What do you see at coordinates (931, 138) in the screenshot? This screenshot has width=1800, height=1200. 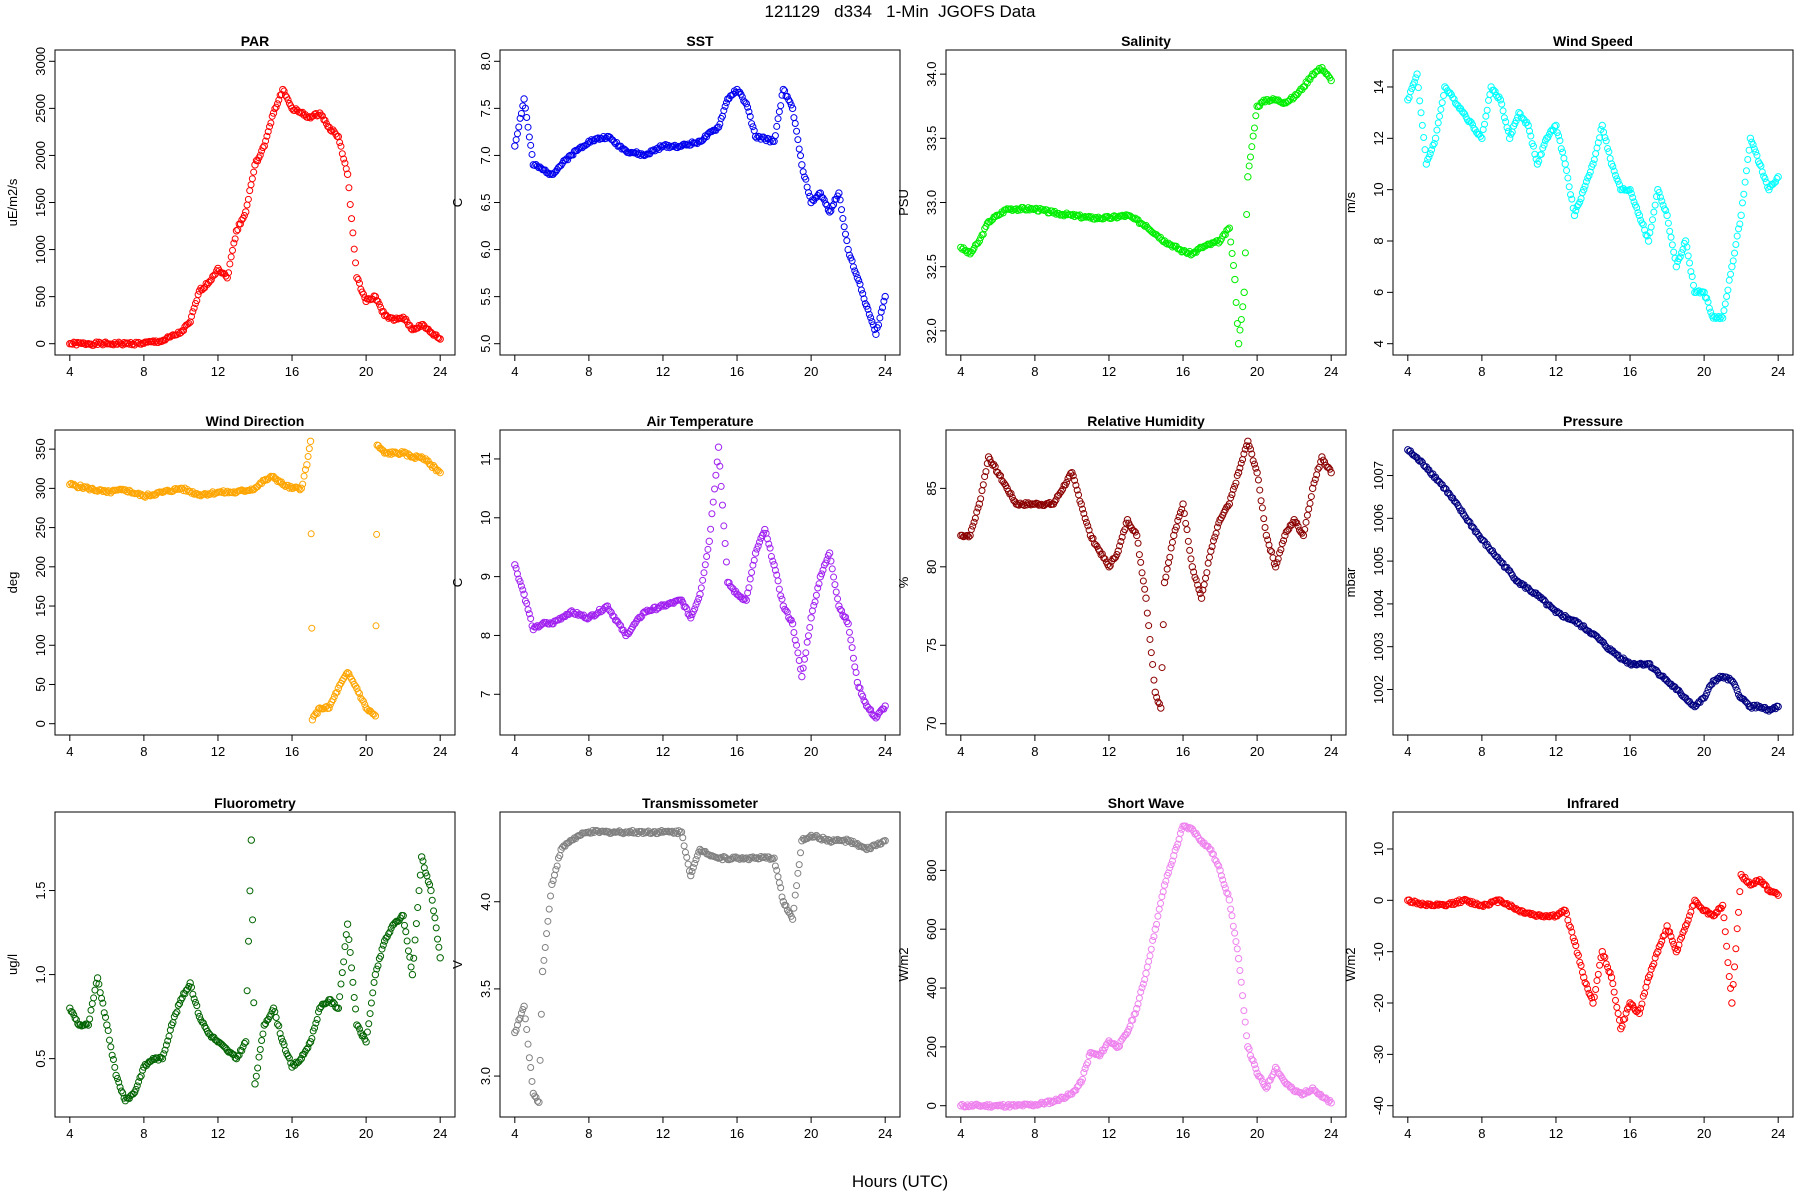 I see `salinity-ytick-label: 33.5` at bounding box center [931, 138].